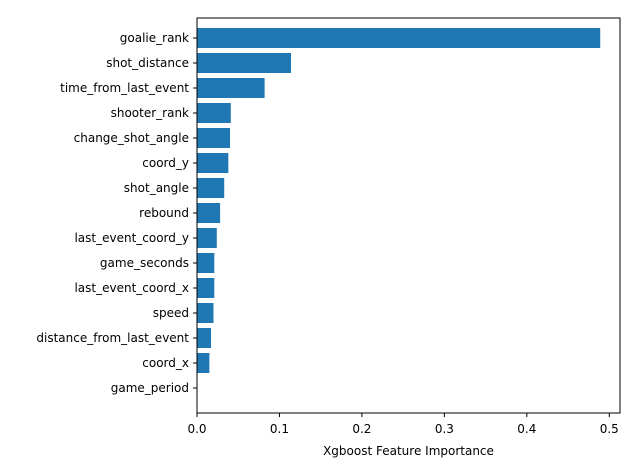 The image size is (629, 470). I want to click on bar-rebound, so click(209, 213).